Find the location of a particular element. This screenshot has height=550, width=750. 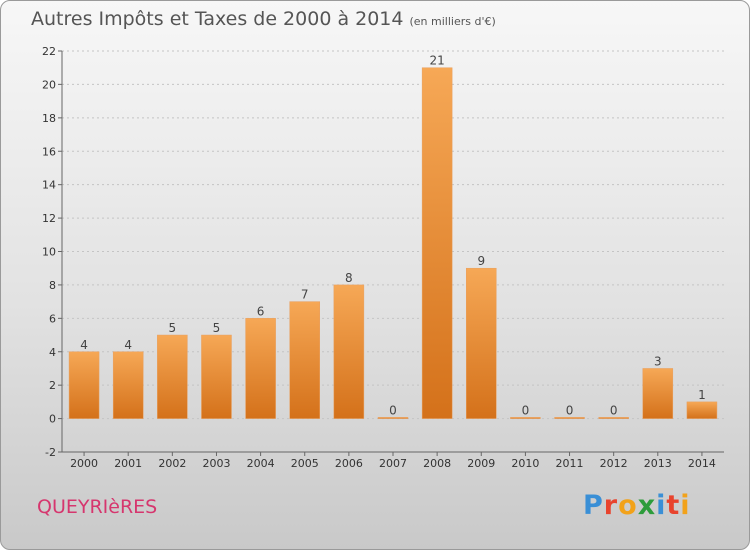

x-tick-label: 2005 is located at coordinates (305, 463).